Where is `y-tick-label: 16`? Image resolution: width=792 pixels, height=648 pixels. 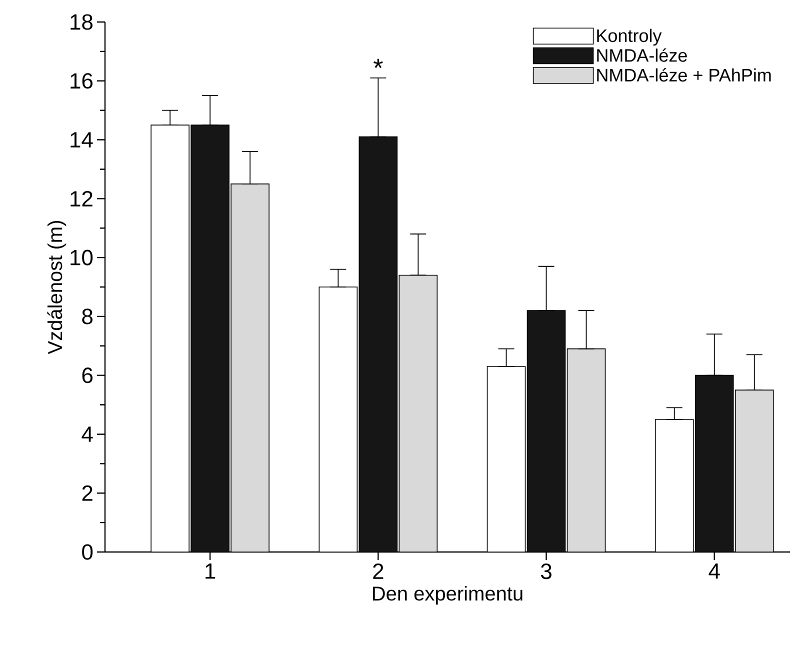 y-tick-label: 16 is located at coordinates (81, 81).